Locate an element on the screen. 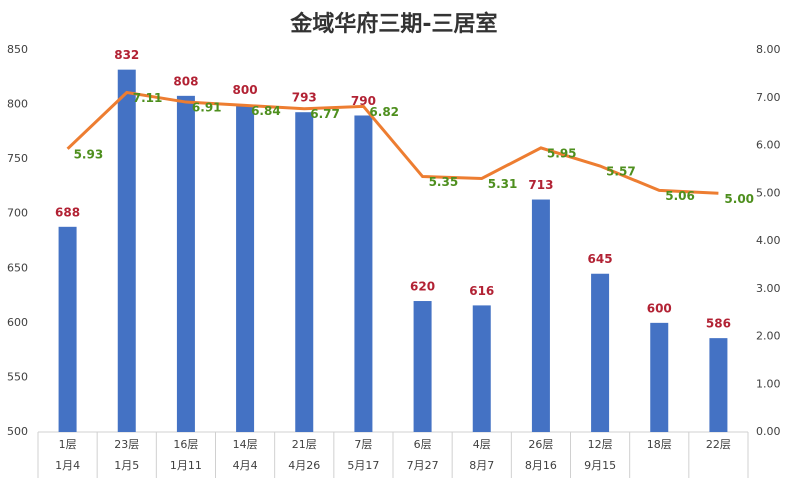  x-tick-label: 8月16 is located at coordinates (541, 465).